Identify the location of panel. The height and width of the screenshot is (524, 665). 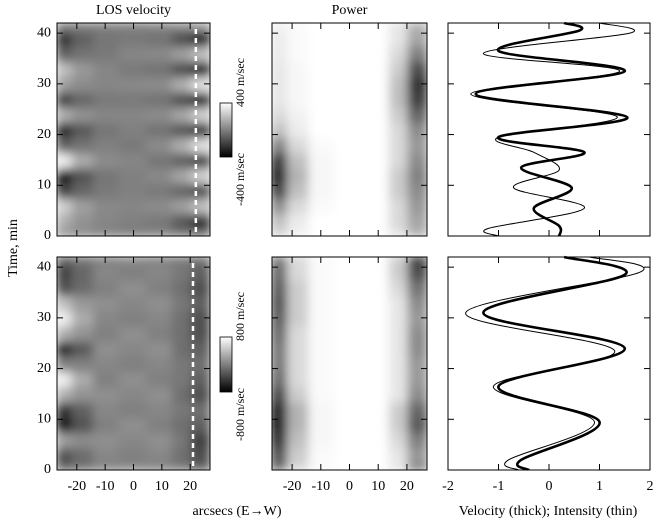
(549, 129).